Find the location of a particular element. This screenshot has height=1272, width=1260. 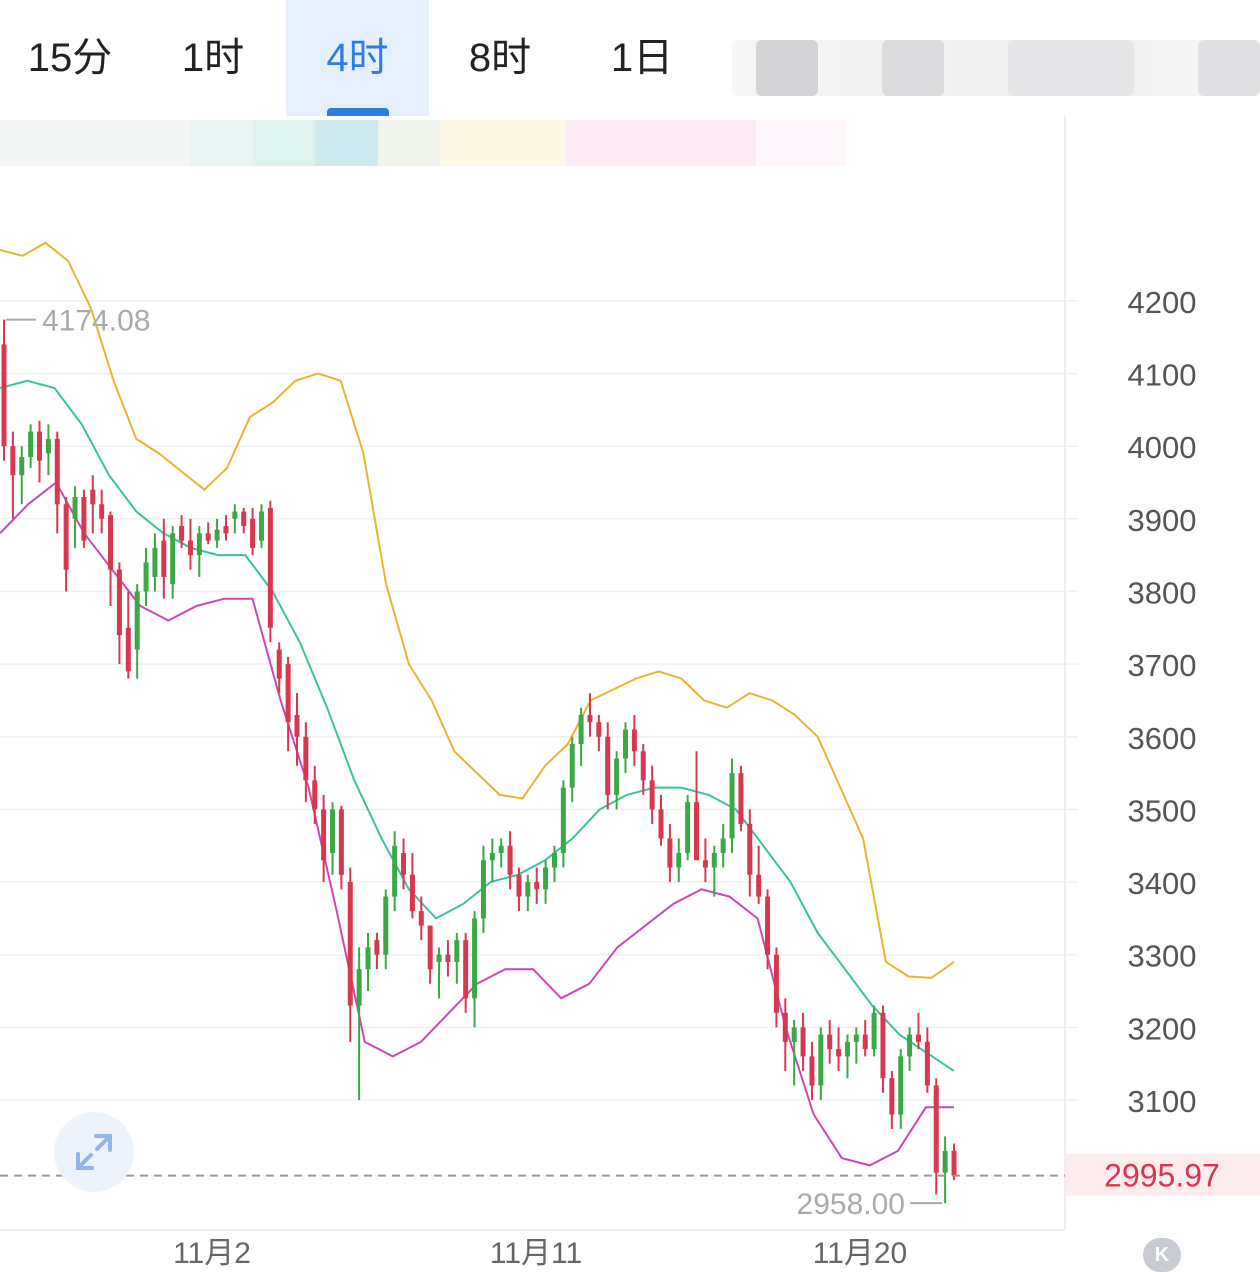

price-tick-label: 3700 is located at coordinates (1162, 665).